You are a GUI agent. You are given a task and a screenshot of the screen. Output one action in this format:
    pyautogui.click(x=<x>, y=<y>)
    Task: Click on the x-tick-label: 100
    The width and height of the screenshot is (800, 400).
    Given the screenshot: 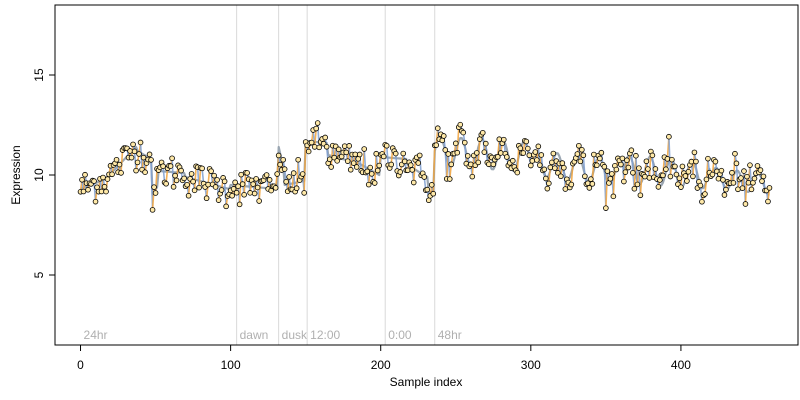 What is the action you would take?
    pyautogui.click(x=231, y=365)
    